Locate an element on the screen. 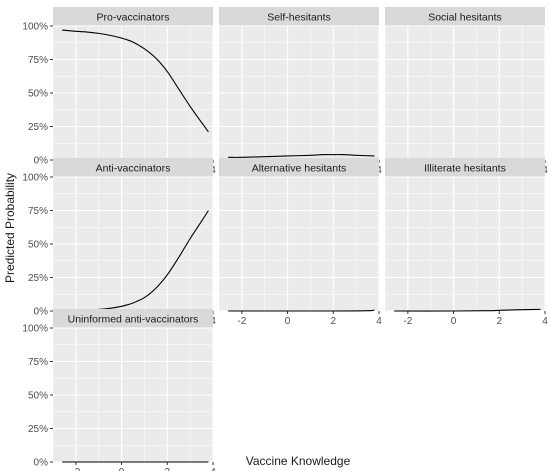 The height and width of the screenshot is (471, 550). facet-title: Self-hesitants is located at coordinates (299, 18).